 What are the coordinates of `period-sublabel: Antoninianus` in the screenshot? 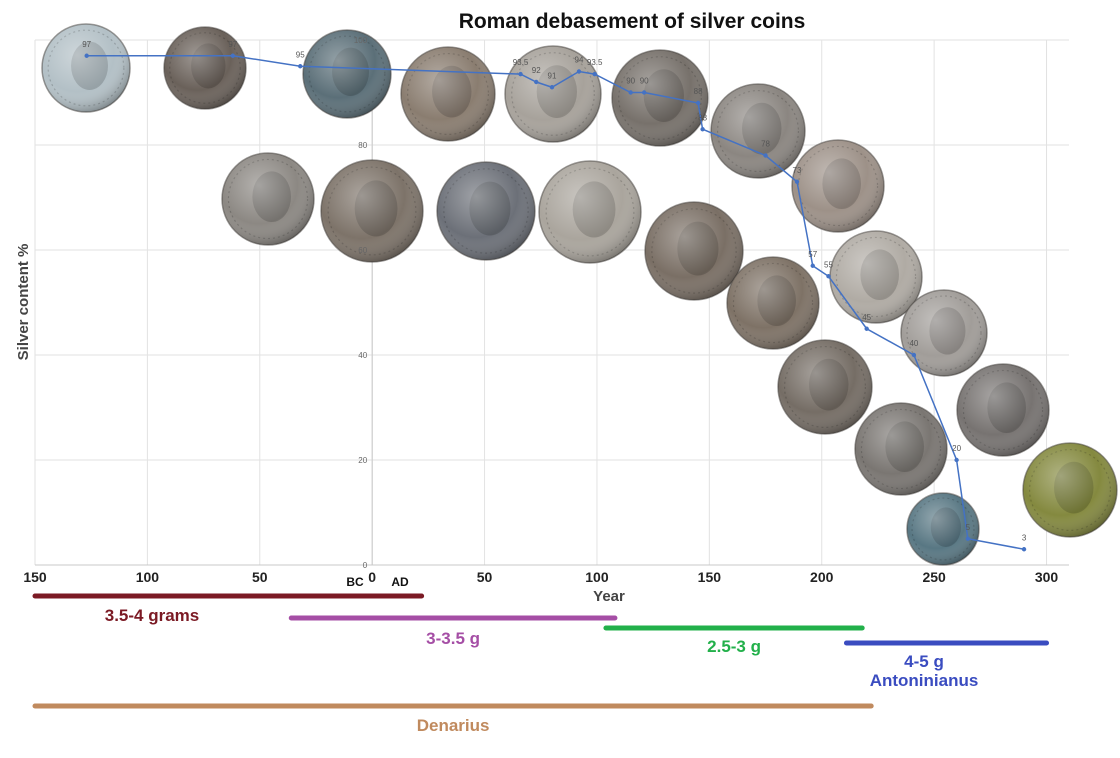 It's located at (924, 680).